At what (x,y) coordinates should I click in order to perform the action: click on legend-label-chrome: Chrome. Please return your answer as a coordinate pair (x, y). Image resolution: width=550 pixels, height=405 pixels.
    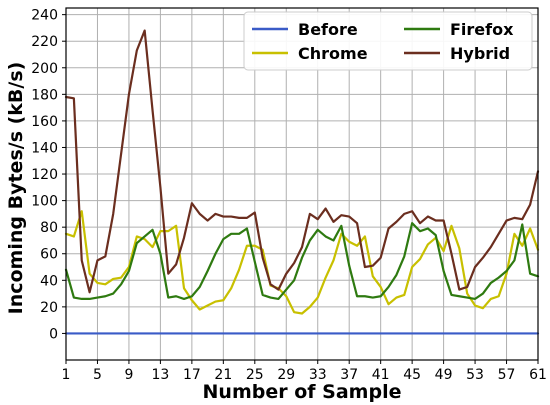
    Looking at the image, I should click on (333, 53).